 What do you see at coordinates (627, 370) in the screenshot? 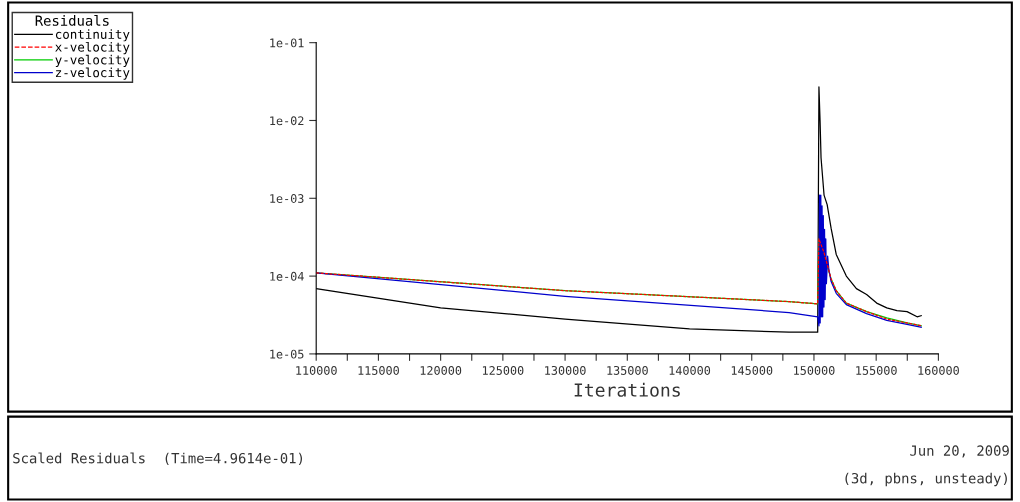
I see `x-tick-label: 135000` at bounding box center [627, 370].